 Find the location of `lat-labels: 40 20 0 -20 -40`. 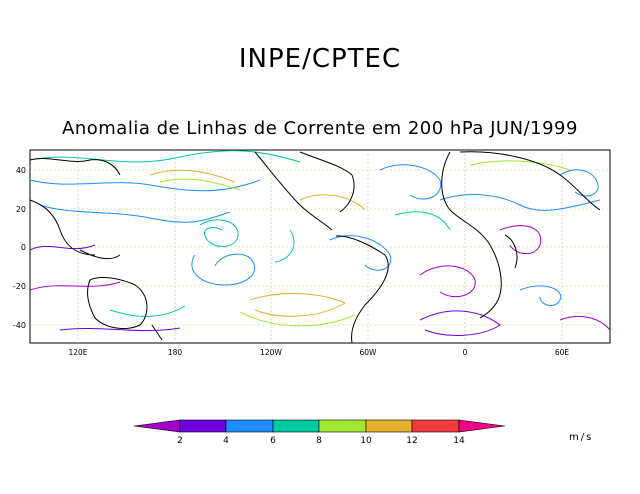

lat-labels: 40 20 0 -20 -40 is located at coordinates (19, 248).